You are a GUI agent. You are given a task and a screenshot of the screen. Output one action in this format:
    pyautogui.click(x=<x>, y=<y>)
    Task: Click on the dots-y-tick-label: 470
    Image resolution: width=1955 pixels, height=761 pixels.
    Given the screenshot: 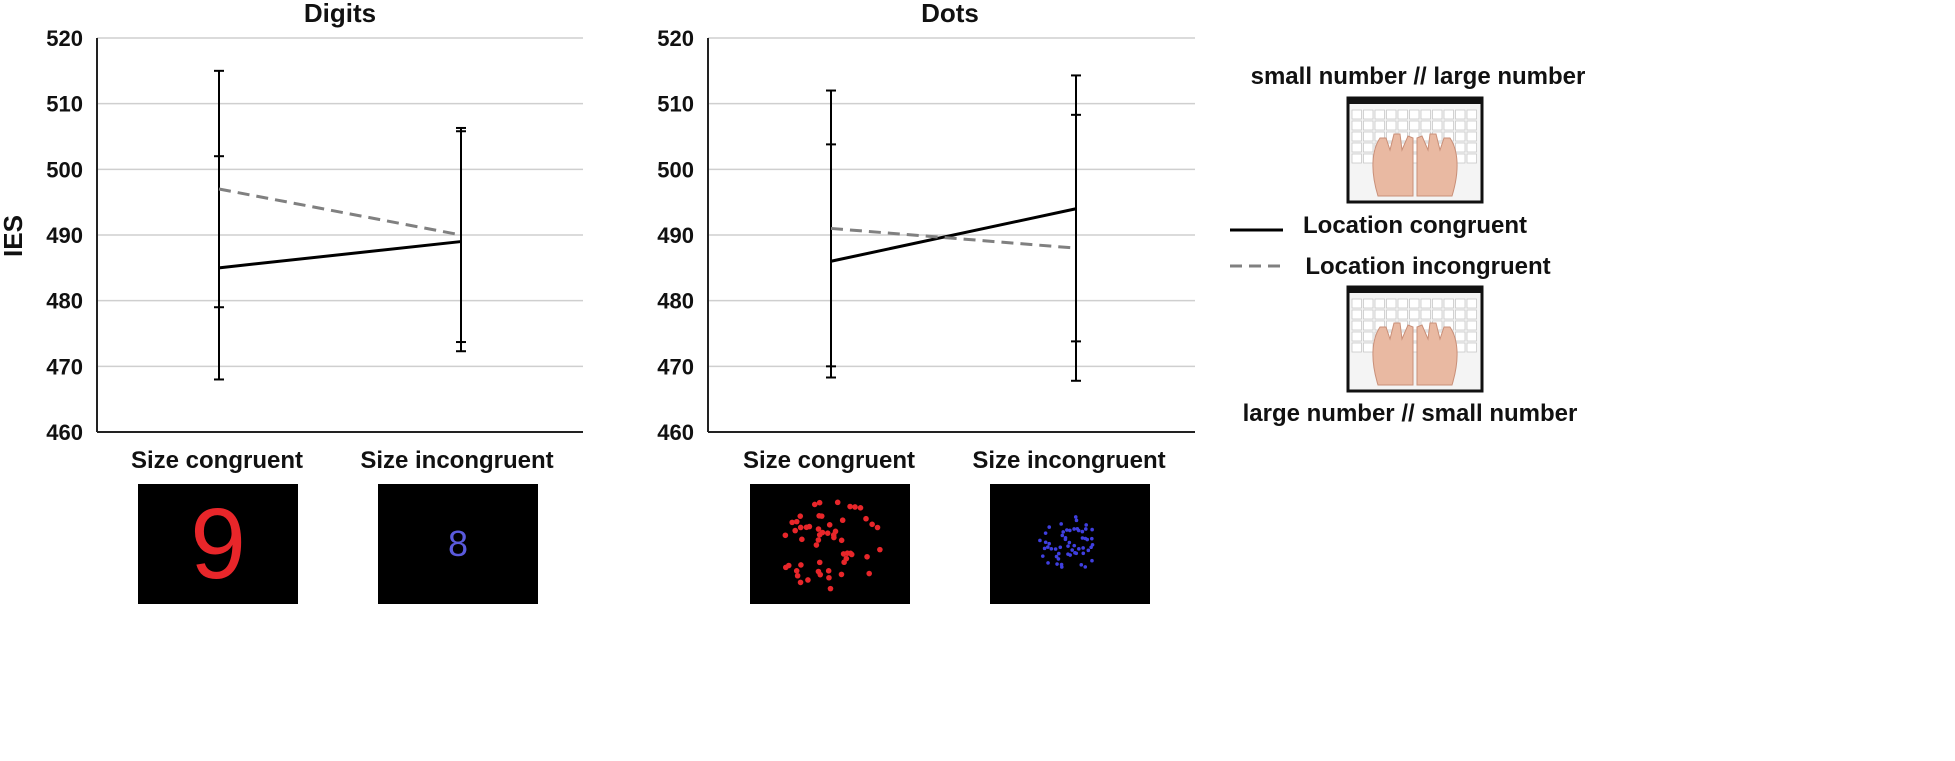 What is the action you would take?
    pyautogui.click(x=675, y=366)
    